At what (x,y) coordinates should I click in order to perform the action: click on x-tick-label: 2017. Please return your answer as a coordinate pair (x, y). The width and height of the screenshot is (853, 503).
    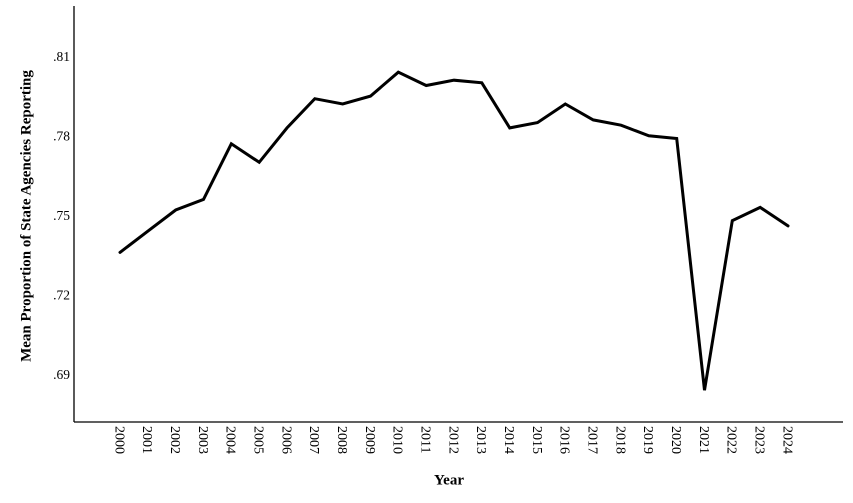
    Looking at the image, I should click on (592, 440).